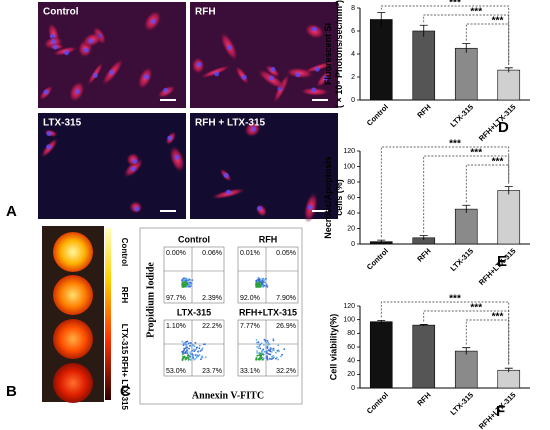 The width and height of the screenshot is (550, 430). Describe the element at coordinates (61, 12) in the screenshot. I see `micro-label: Control` at that location.